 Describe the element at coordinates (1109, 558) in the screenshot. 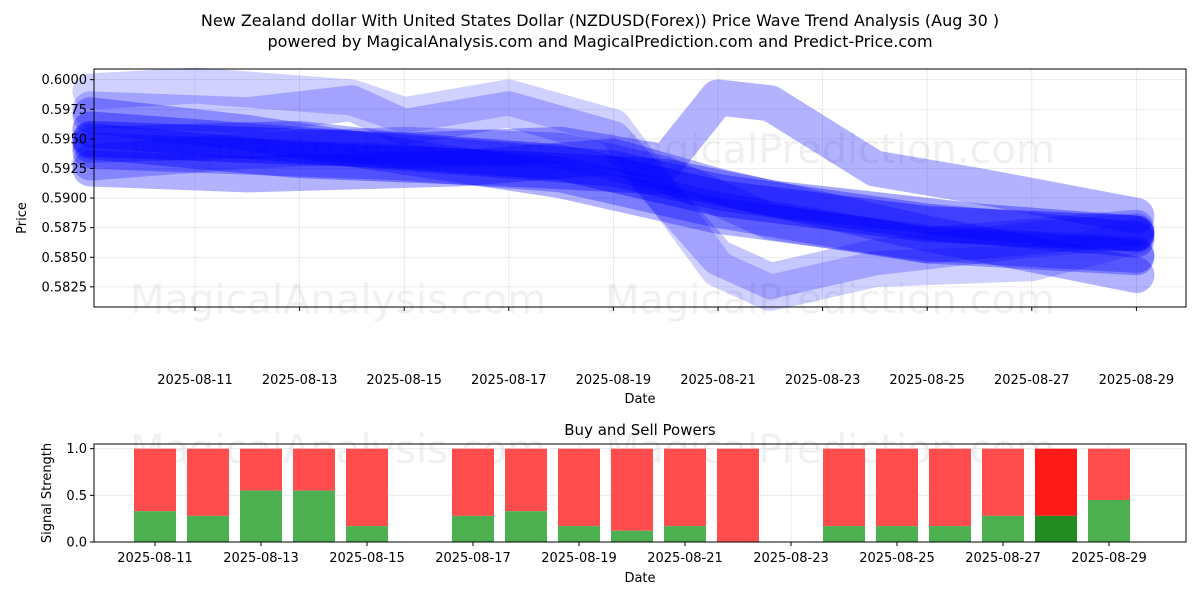

I see `signal-x-tick-label: 2025-08-29` at that location.